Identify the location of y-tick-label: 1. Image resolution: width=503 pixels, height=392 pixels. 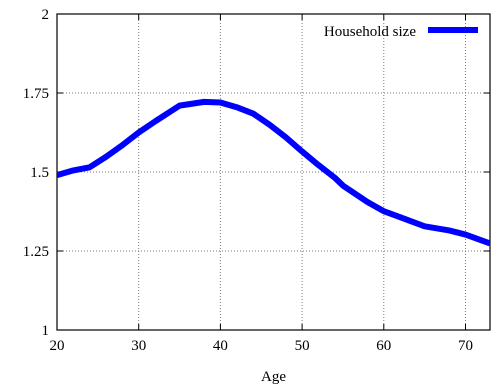
(46, 331).